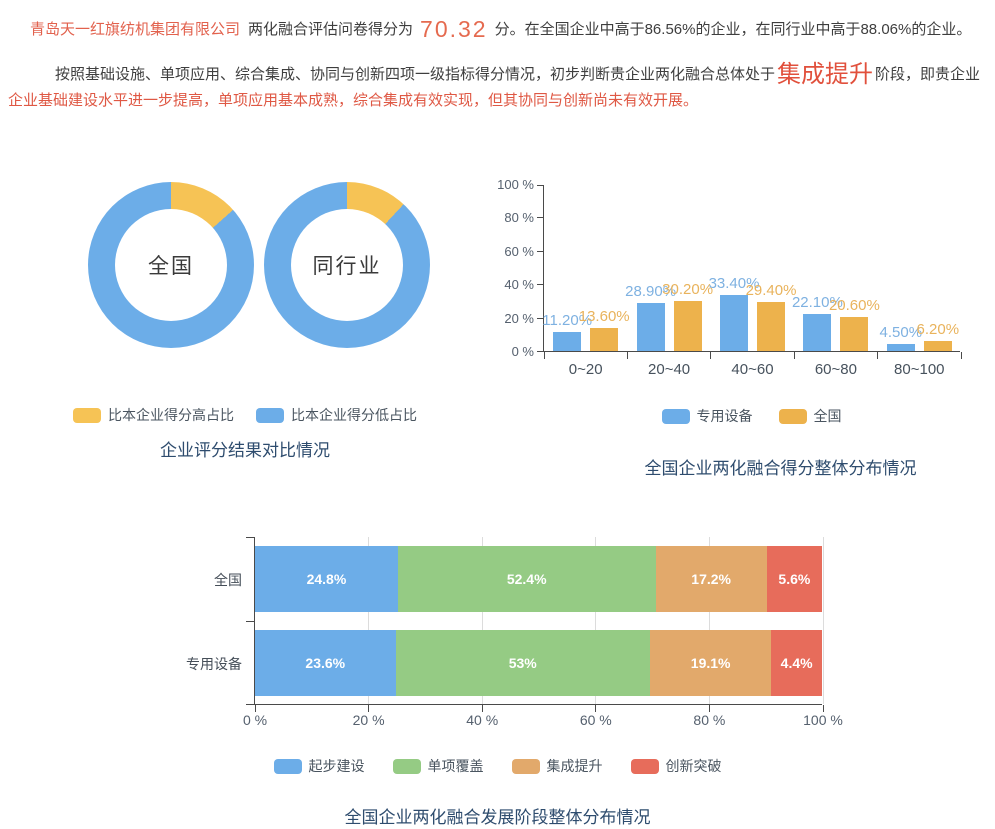 This screenshot has width=995, height=829. I want to click on score-prefix-text: 两化融合评估问卷得分为, so click(331, 29).